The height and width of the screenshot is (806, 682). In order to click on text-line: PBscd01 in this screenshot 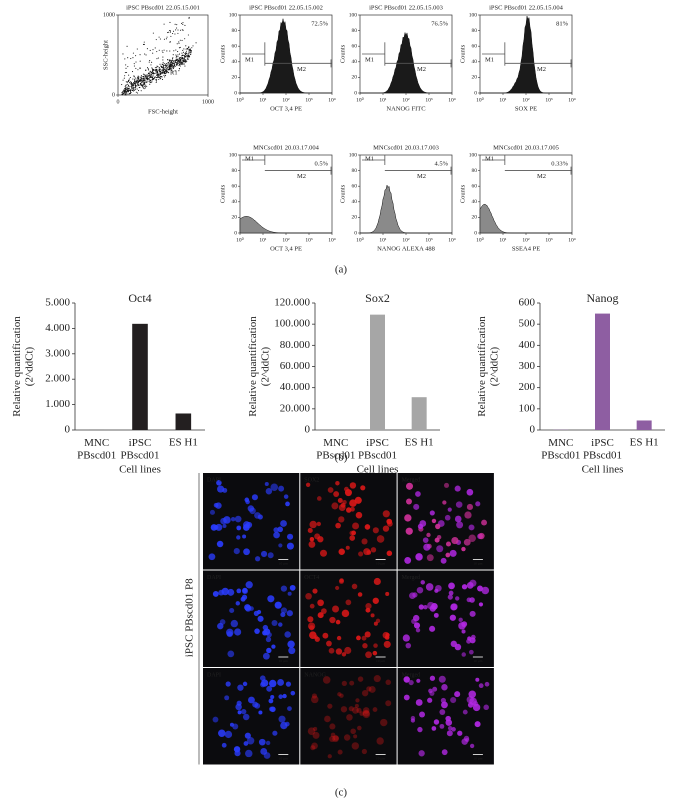, I will do `click(377, 455)`.